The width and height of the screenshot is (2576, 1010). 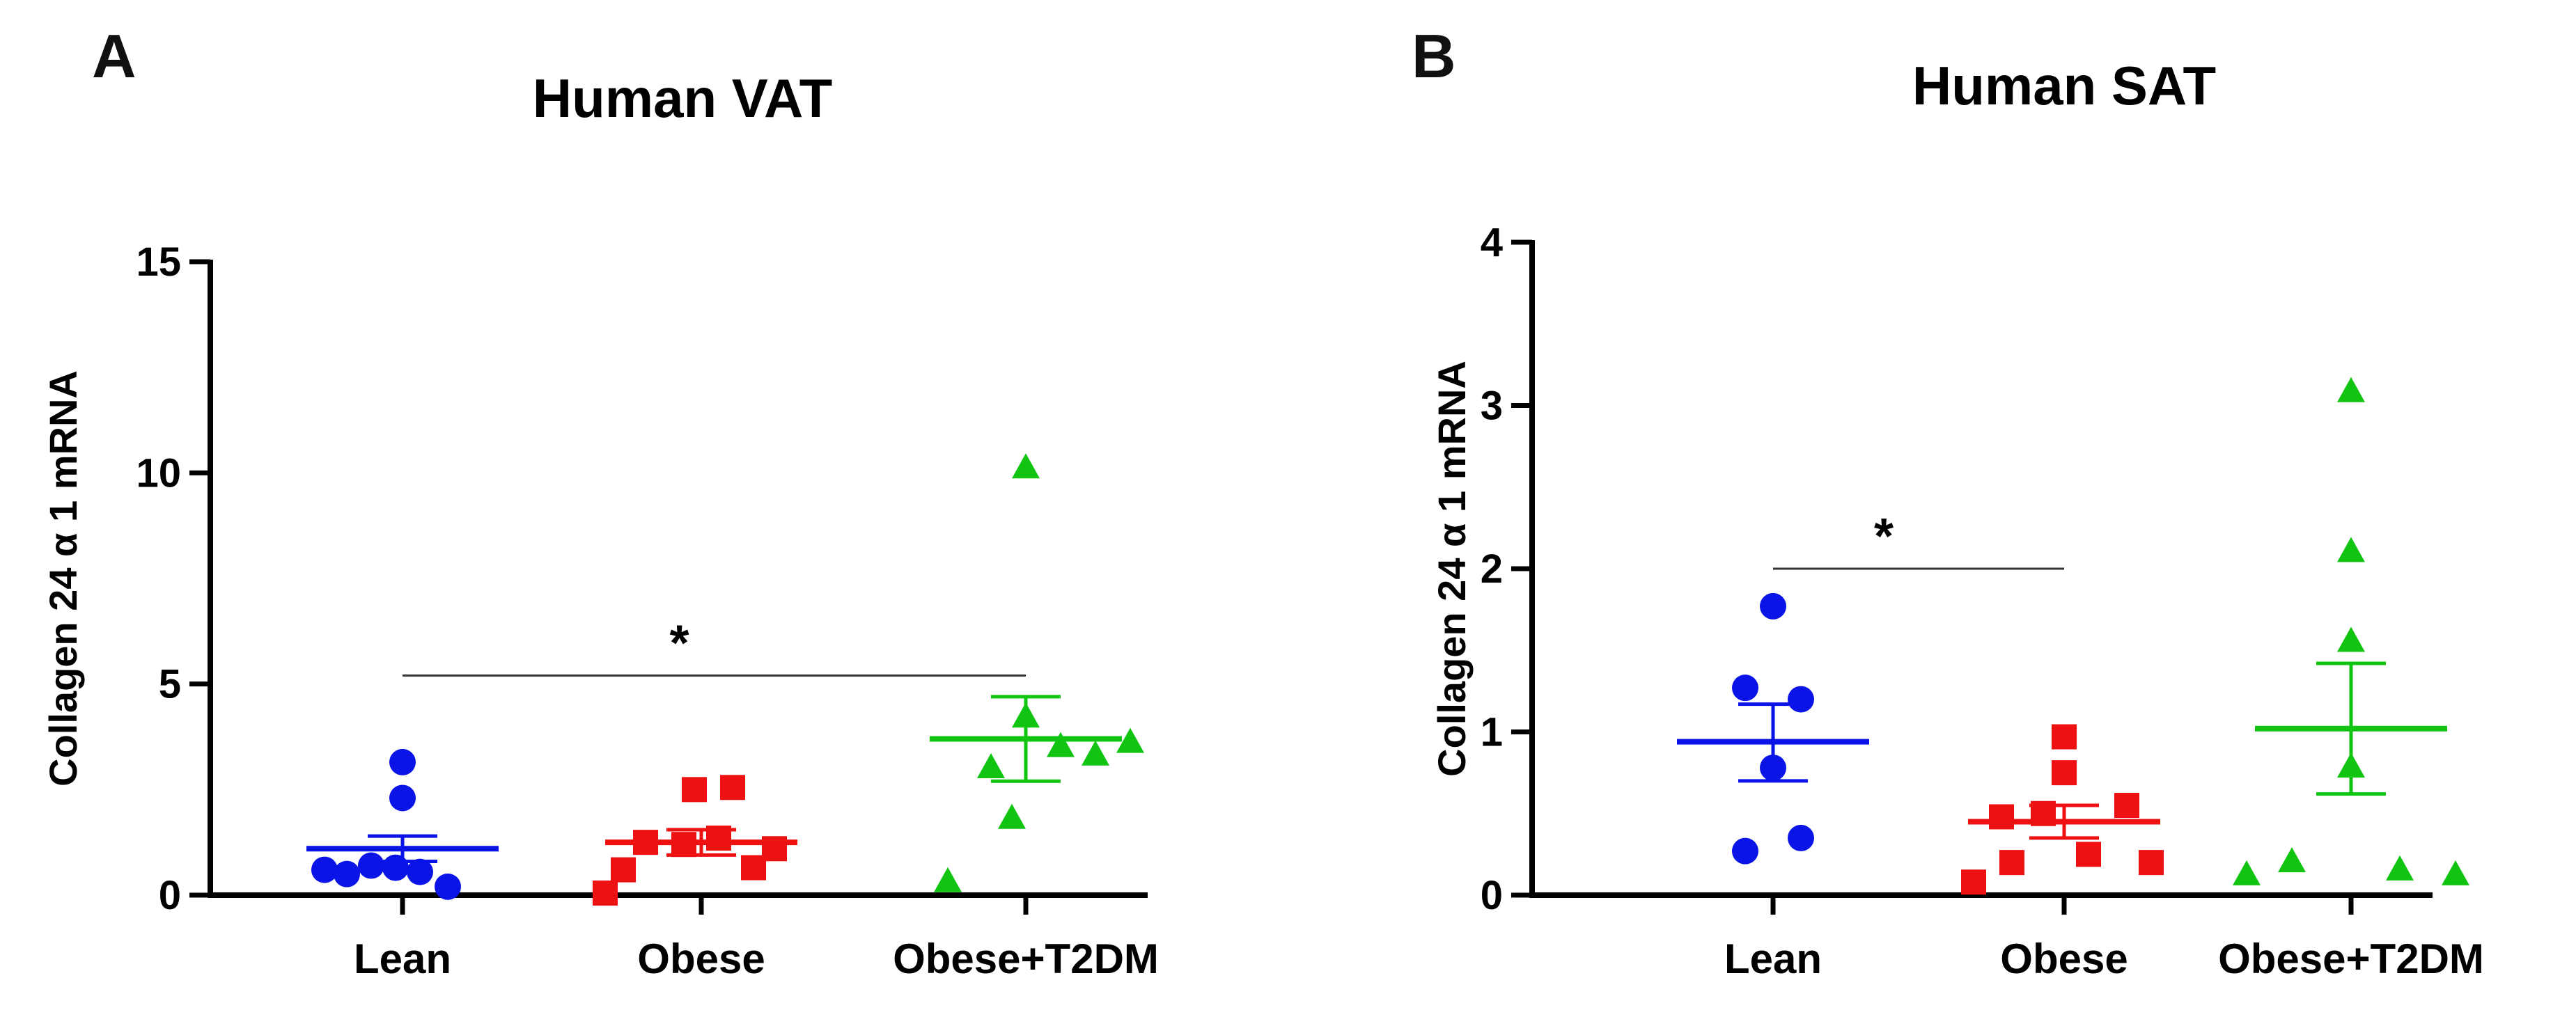 I want to click on y-tick-label: 4, so click(x=1492, y=242).